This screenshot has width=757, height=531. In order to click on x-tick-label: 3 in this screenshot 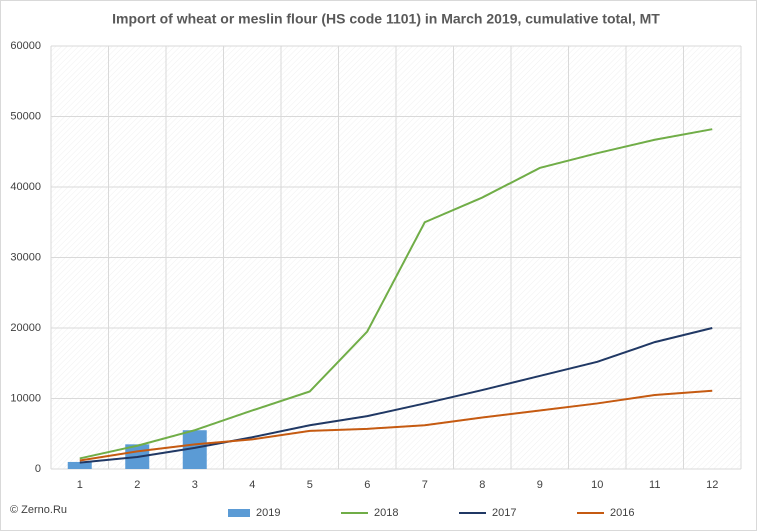, I will do `click(195, 485)`.